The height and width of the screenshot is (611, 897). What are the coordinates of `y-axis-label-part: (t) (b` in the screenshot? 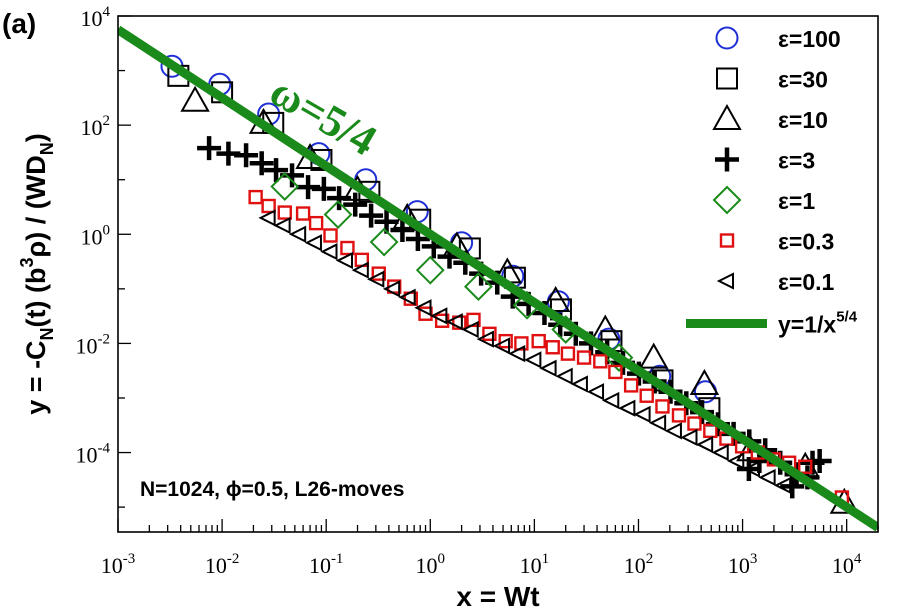 It's located at (36, 297).